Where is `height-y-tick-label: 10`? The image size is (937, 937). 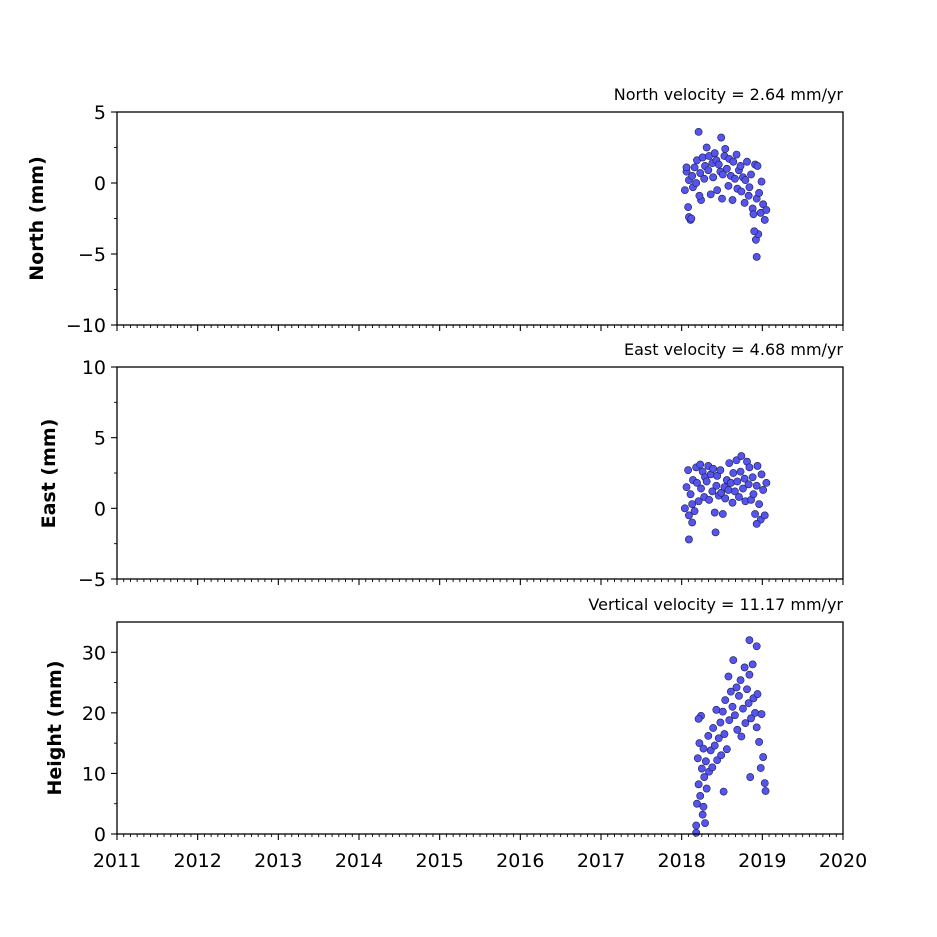
height-y-tick-label: 10 is located at coordinates (94, 774).